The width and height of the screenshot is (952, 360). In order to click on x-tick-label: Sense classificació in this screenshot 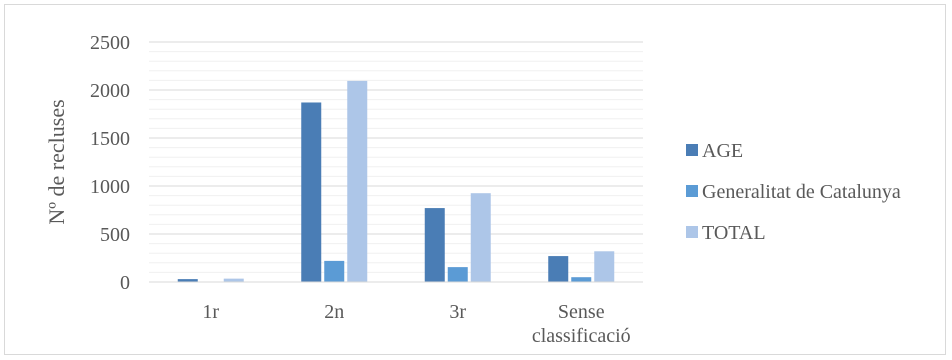, I will do `click(581, 324)`.